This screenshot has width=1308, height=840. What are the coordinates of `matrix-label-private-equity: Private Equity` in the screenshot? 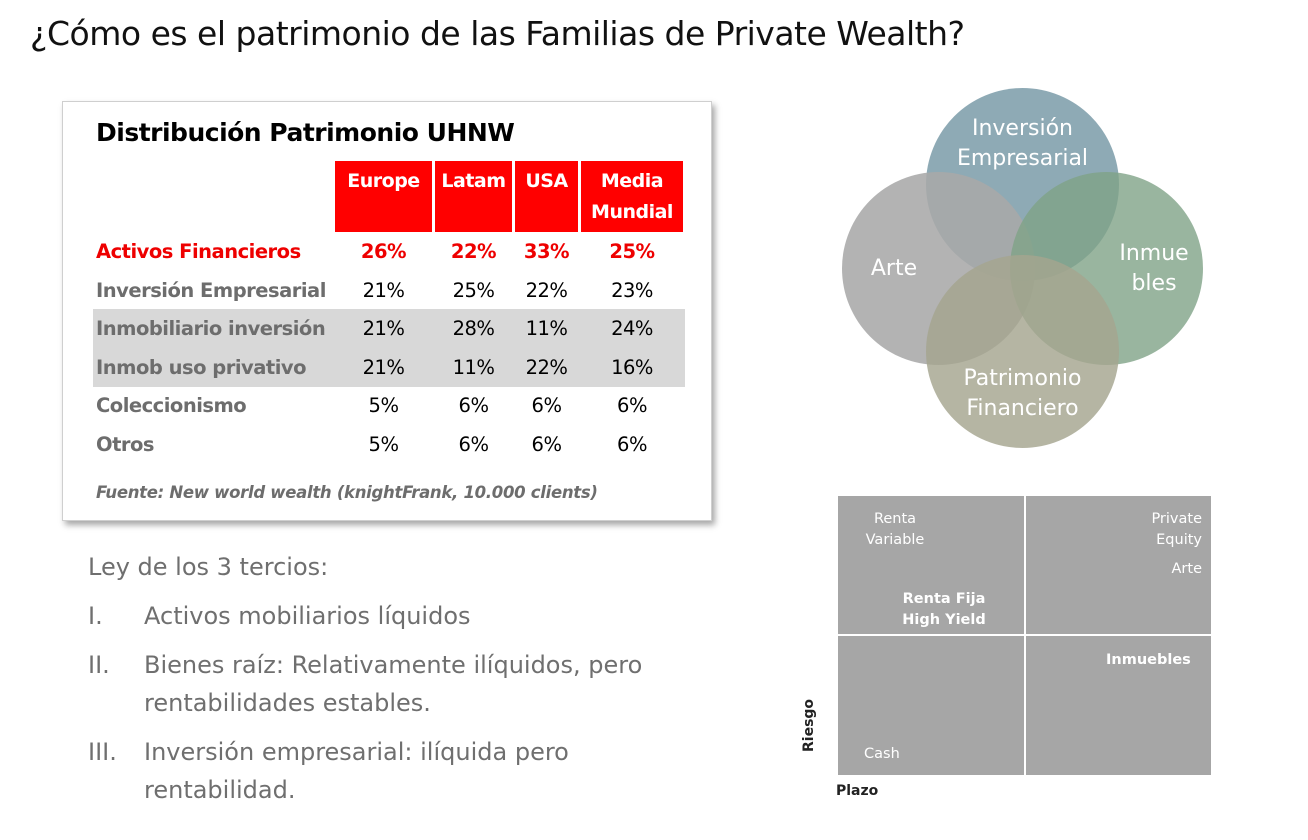 It's located at (1176, 529).